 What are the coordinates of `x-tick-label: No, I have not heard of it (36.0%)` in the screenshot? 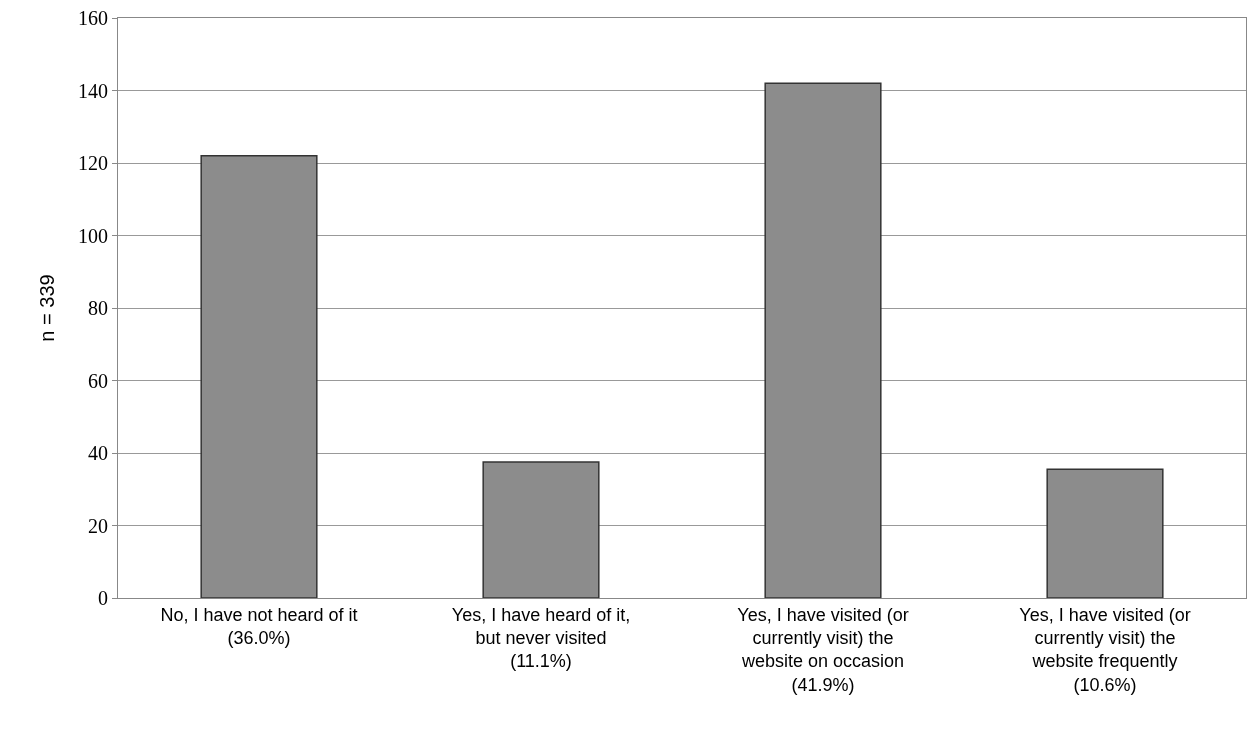 It's located at (259, 626).